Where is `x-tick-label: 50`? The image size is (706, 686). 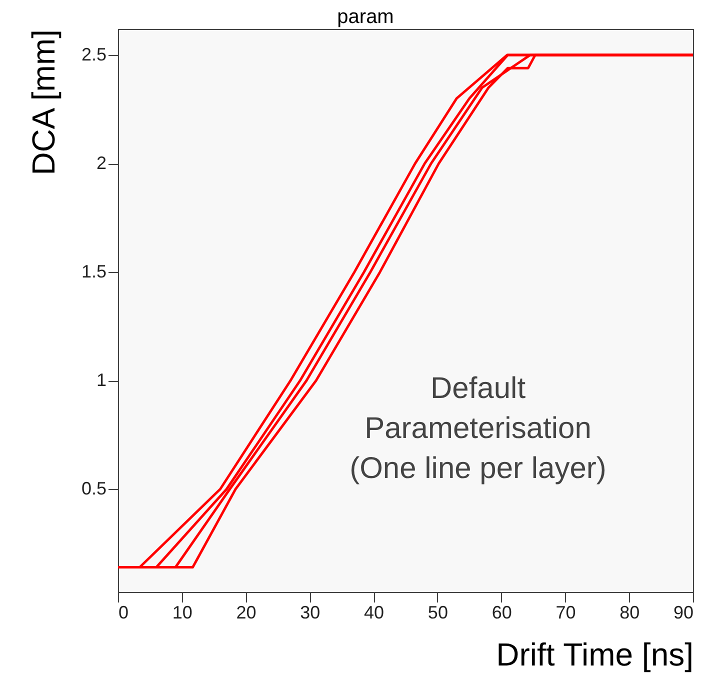
x-tick-label: 50 is located at coordinates (438, 612).